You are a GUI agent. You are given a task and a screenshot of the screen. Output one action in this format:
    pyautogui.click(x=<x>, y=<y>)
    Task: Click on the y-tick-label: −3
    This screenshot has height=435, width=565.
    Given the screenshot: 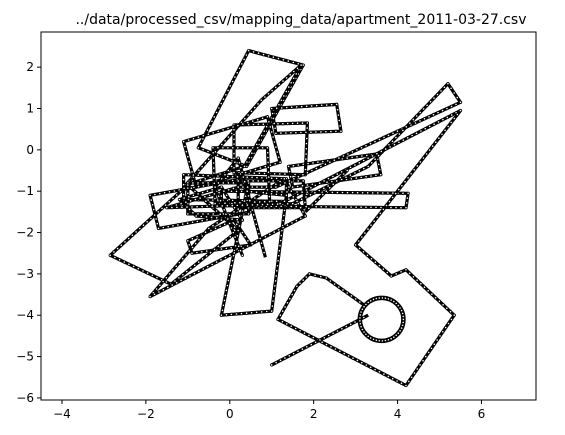 What is the action you would take?
    pyautogui.click(x=25, y=274)
    